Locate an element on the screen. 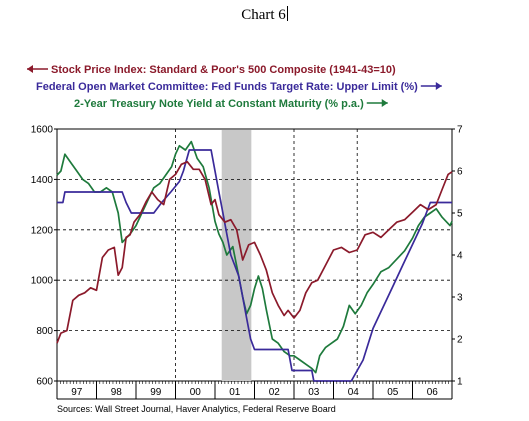 The image size is (529, 421). left-axis-tick-label: 1200 is located at coordinates (42, 230).